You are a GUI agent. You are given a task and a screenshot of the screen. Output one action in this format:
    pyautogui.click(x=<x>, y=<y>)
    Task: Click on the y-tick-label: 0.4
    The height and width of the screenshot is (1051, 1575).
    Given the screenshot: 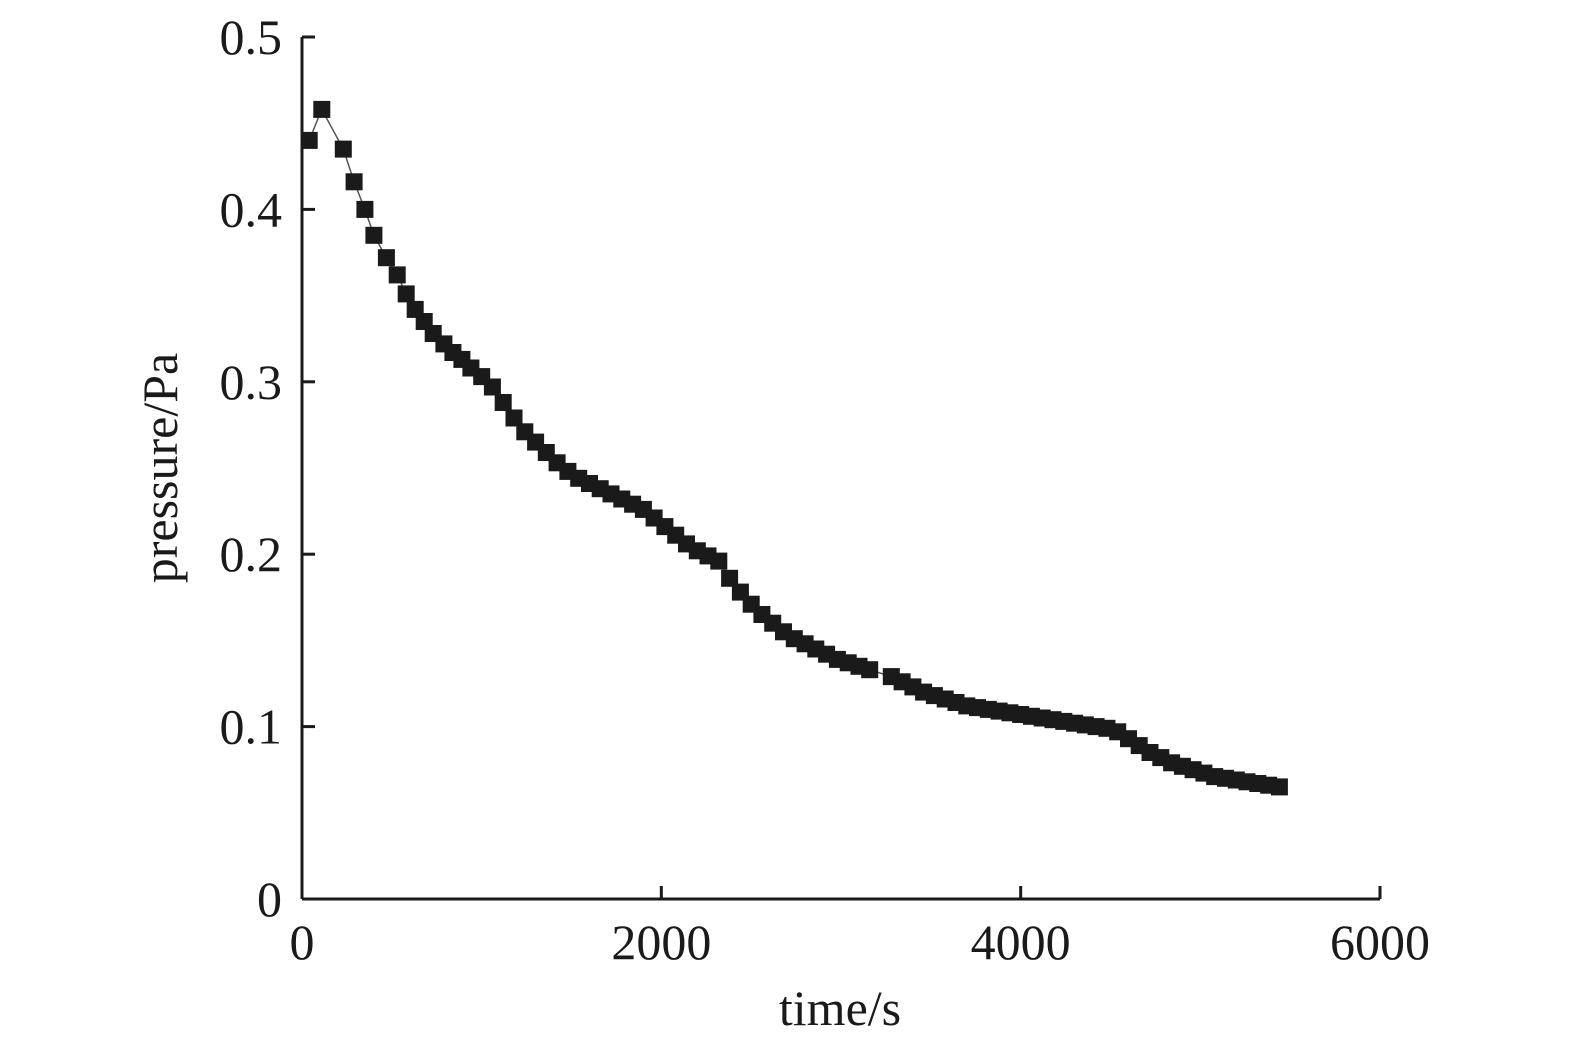 What is the action you would take?
    pyautogui.click(x=251, y=209)
    